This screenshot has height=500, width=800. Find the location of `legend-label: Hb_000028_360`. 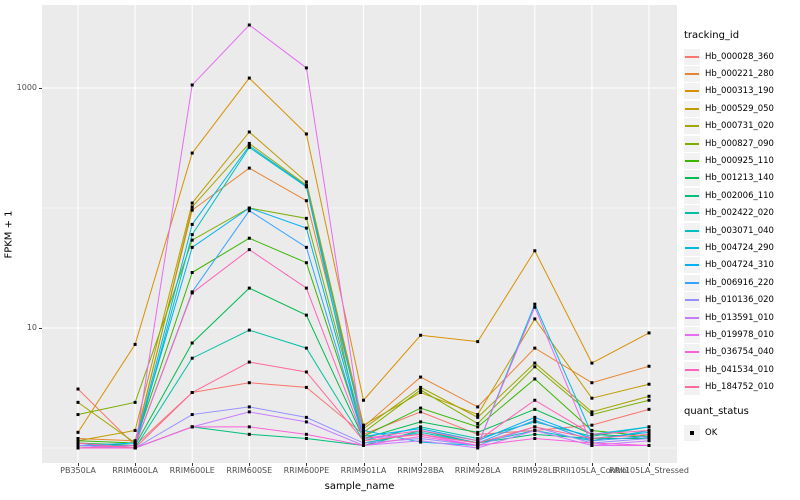

legend-label: Hb_000028_360 is located at coordinates (739, 56).